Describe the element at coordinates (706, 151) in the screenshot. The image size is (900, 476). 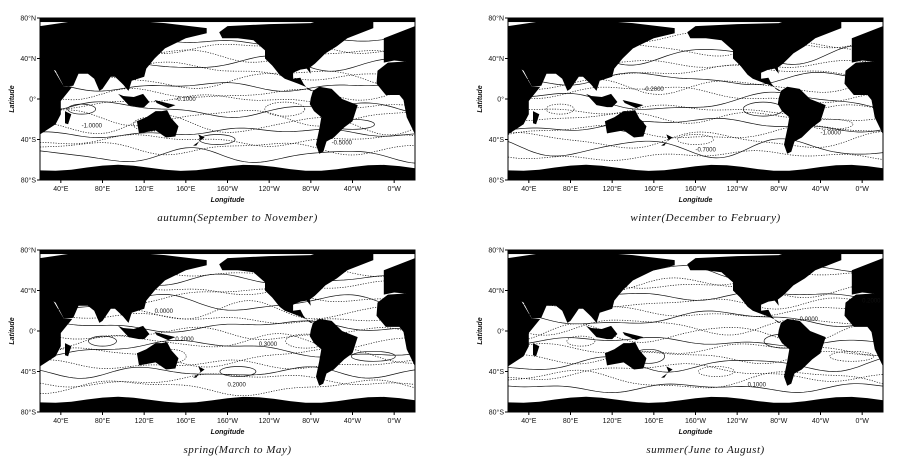
I see `contour-label: -0.7000` at that location.